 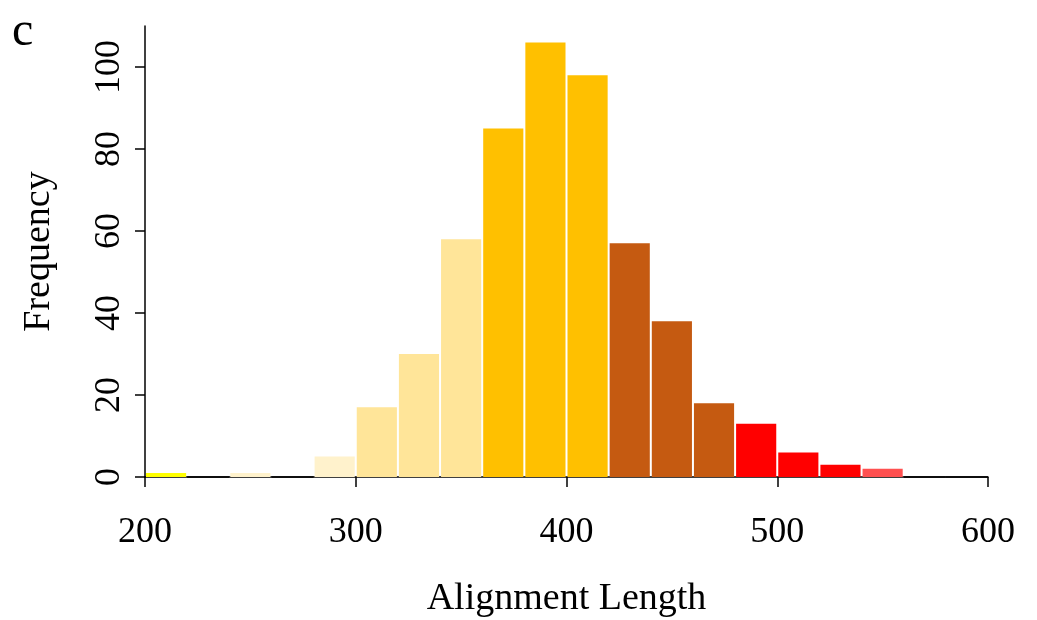 I want to click on y-tick-label: 20, so click(x=107, y=395).